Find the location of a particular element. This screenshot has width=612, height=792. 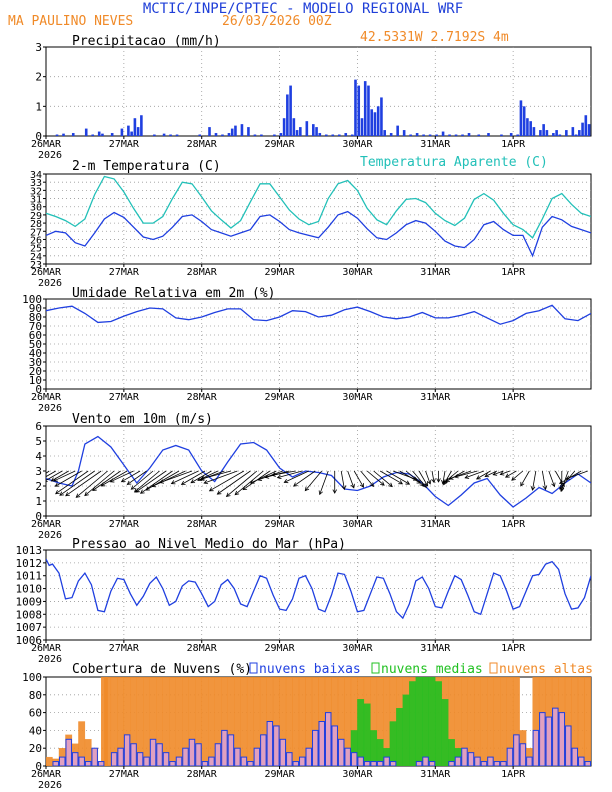

panel-frame is located at coordinates (318, 91).